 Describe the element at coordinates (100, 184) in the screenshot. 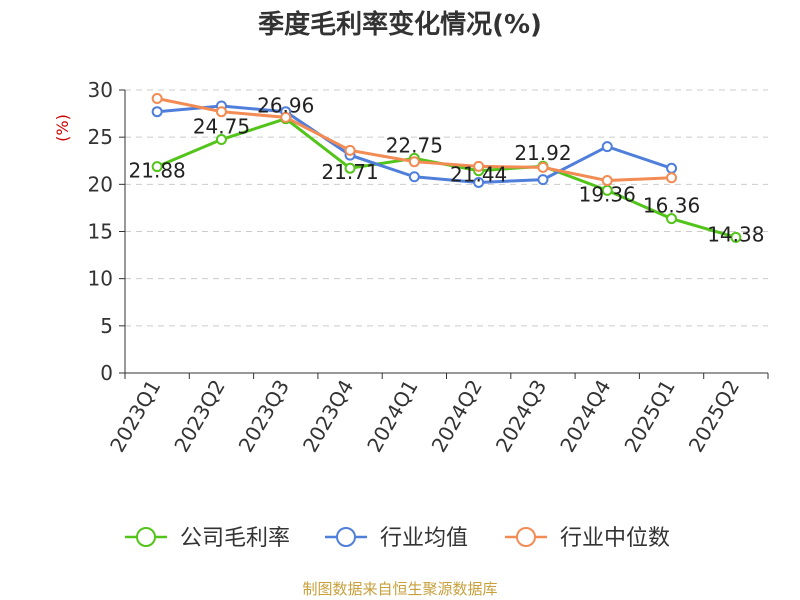

I see `y-tick-label: 20` at that location.